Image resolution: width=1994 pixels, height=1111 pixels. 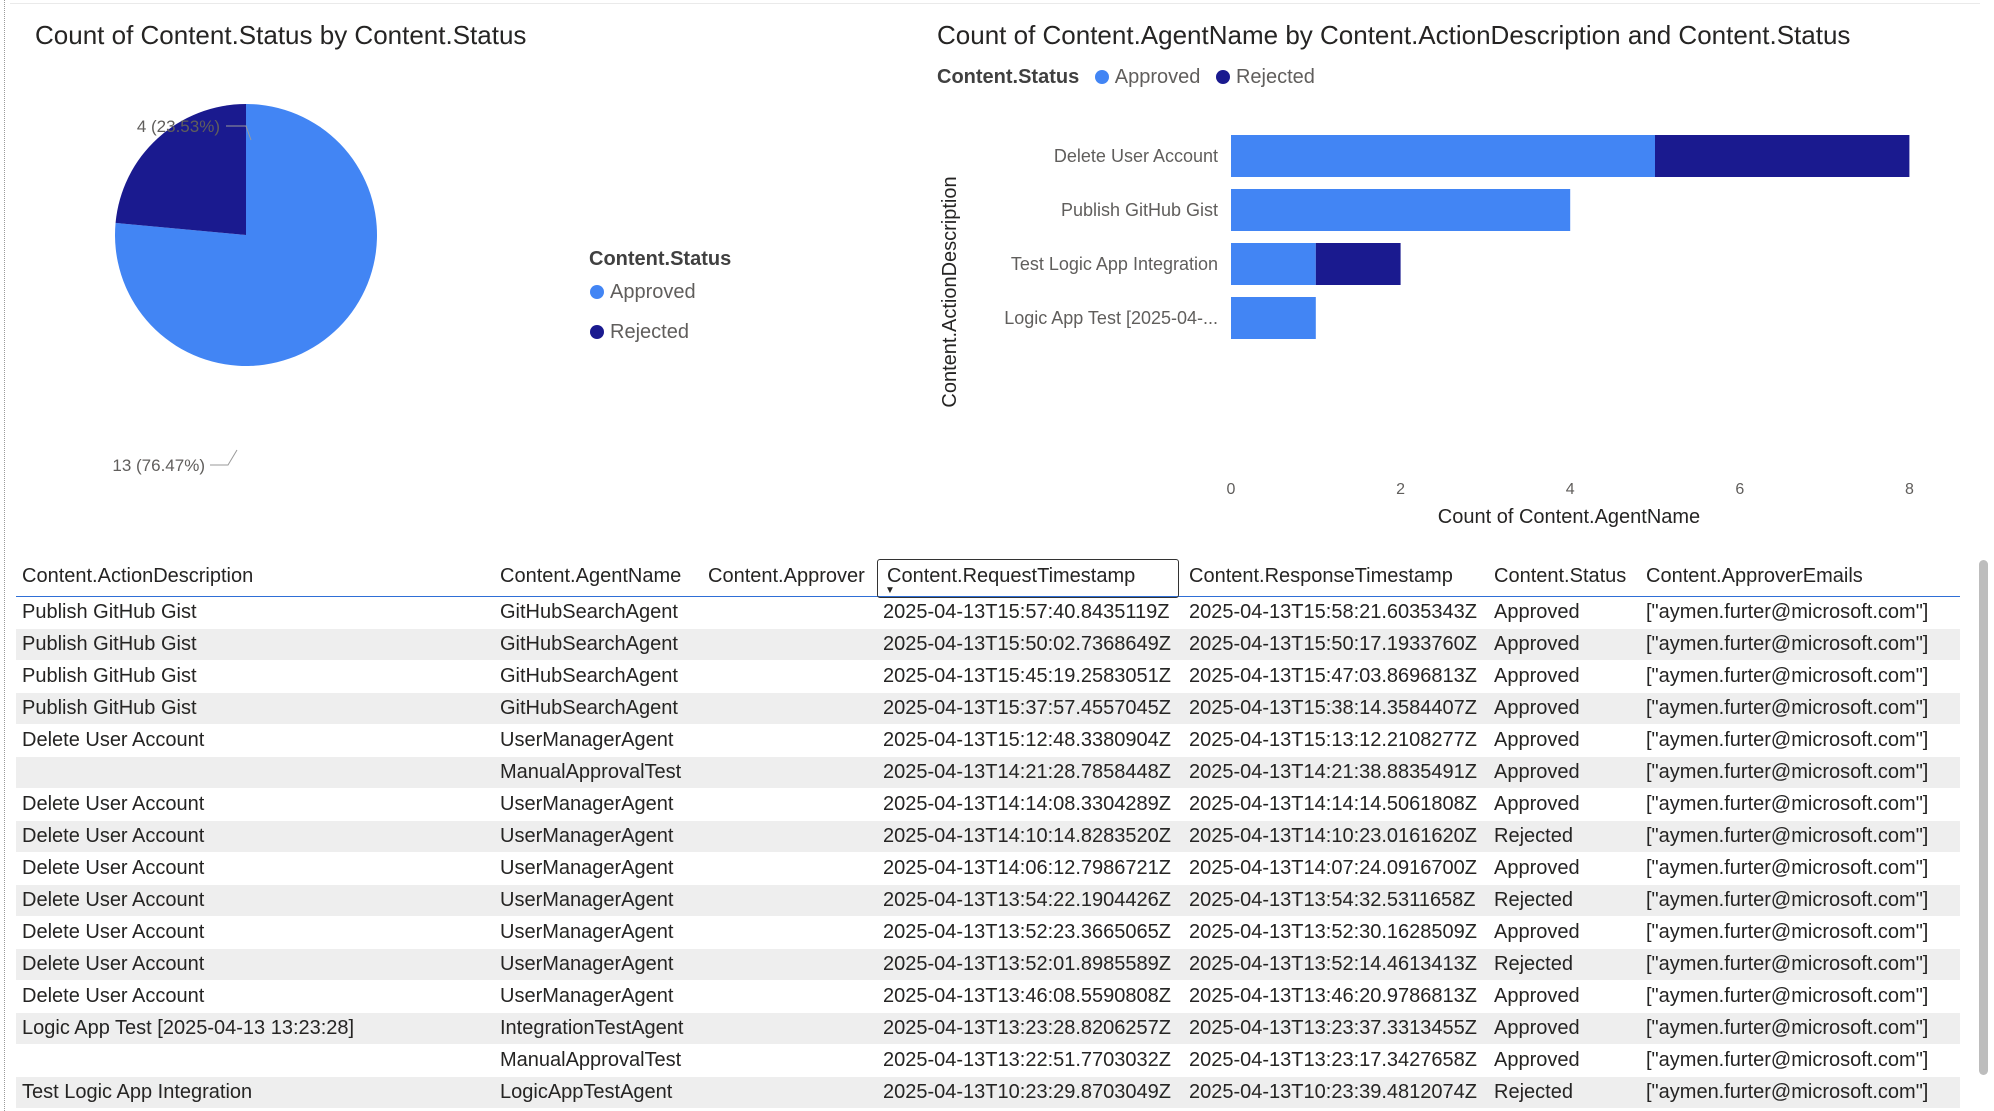 I want to click on cell-request-timestamp: 2025-04-13T13:54:22.1904426Z, so click(x=1030, y=900).